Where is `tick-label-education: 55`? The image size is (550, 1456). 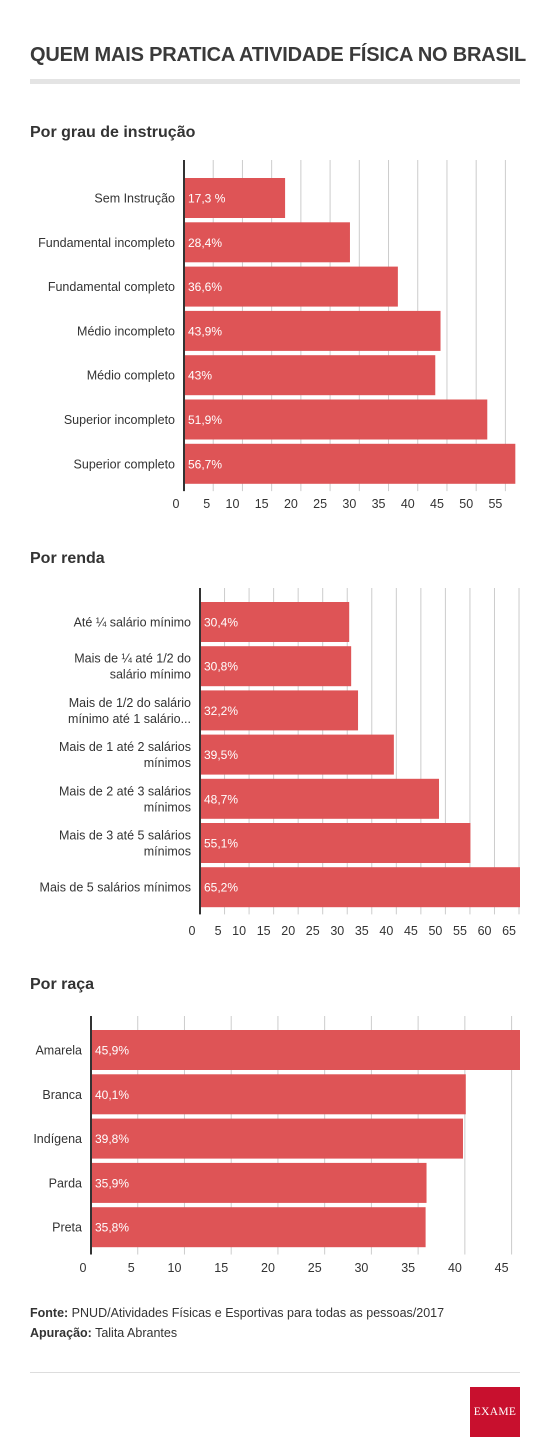
tick-label-education: 55 is located at coordinates (495, 504).